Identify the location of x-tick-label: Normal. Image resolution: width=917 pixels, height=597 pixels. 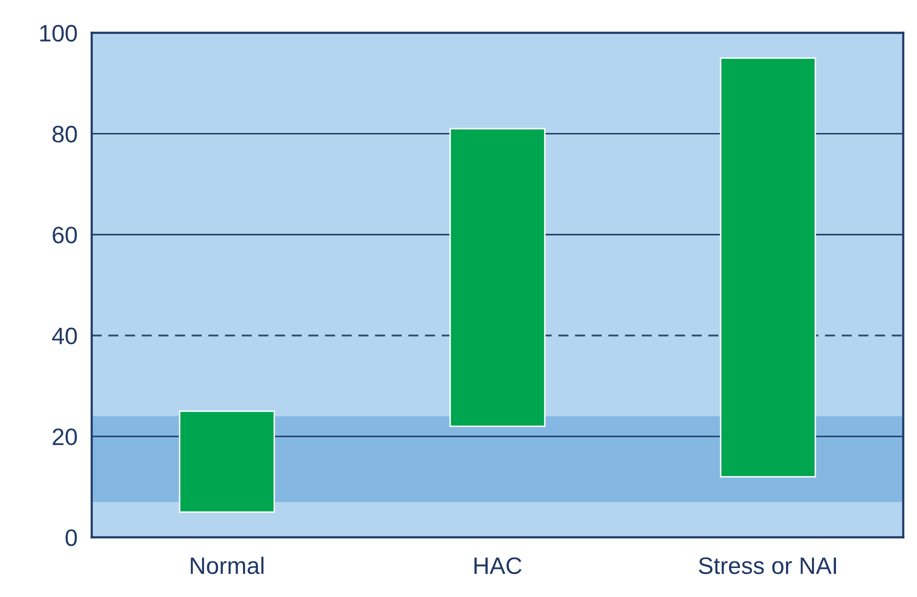
(227, 565).